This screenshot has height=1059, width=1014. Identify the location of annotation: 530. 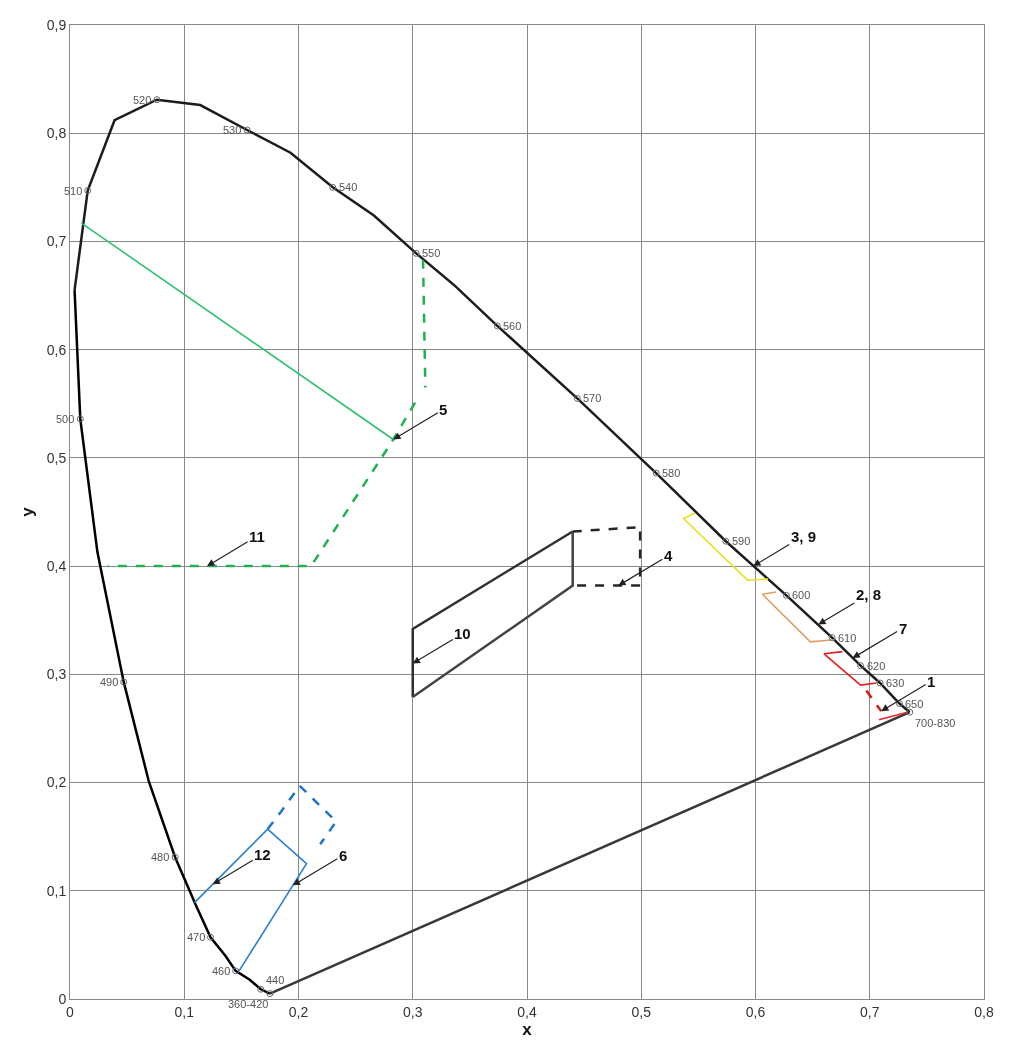
(232, 130).